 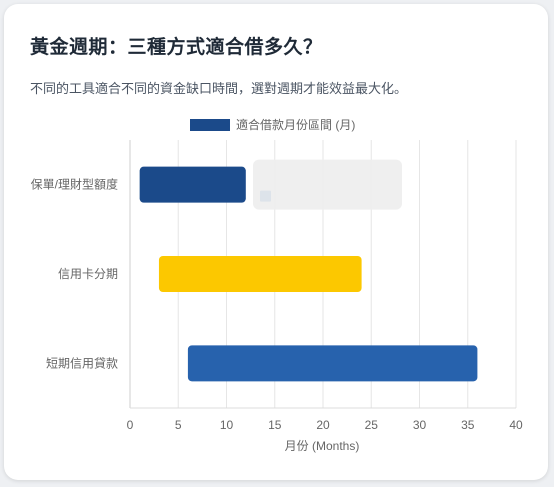 I want to click on x-axis-ticks: 0 5 10 15 20 25 30 35 40, so click(x=325, y=425).